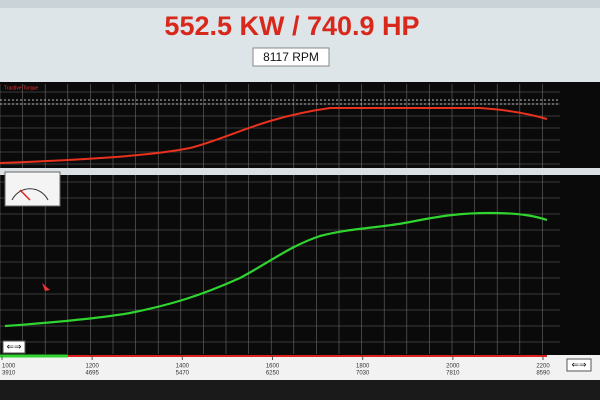  I want to click on rpm-box, so click(291, 57).